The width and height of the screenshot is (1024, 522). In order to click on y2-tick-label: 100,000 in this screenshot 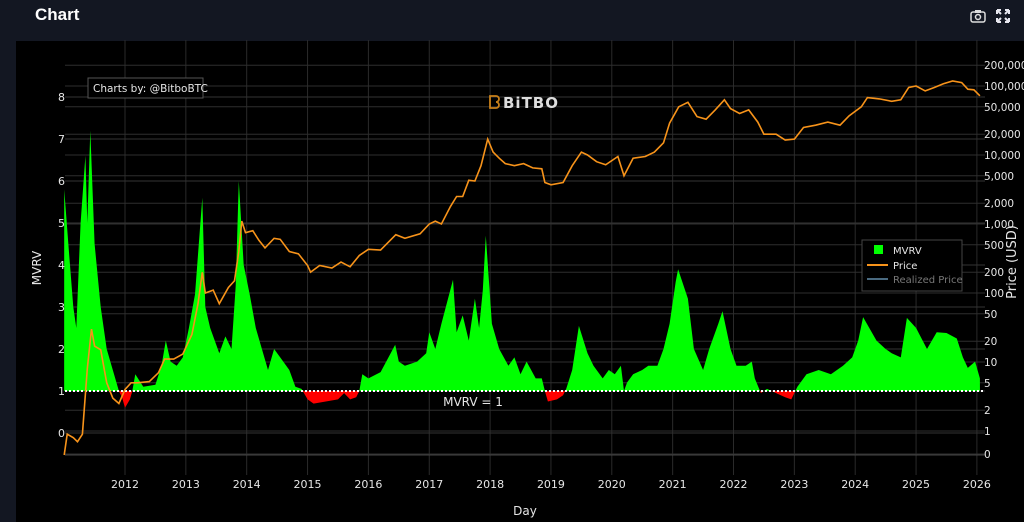, I will do `click(1004, 87)`.